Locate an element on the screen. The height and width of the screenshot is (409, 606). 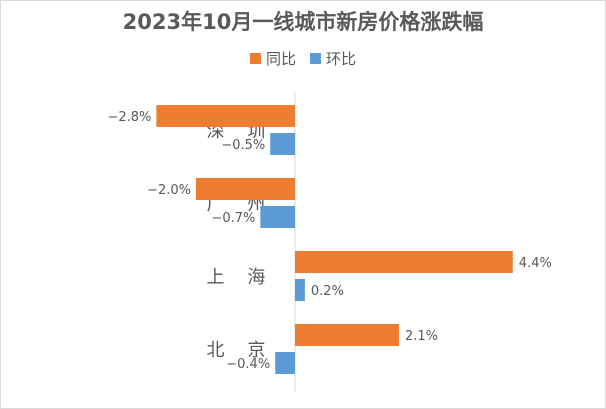
category-label: 上 海 is located at coordinates (236, 277).